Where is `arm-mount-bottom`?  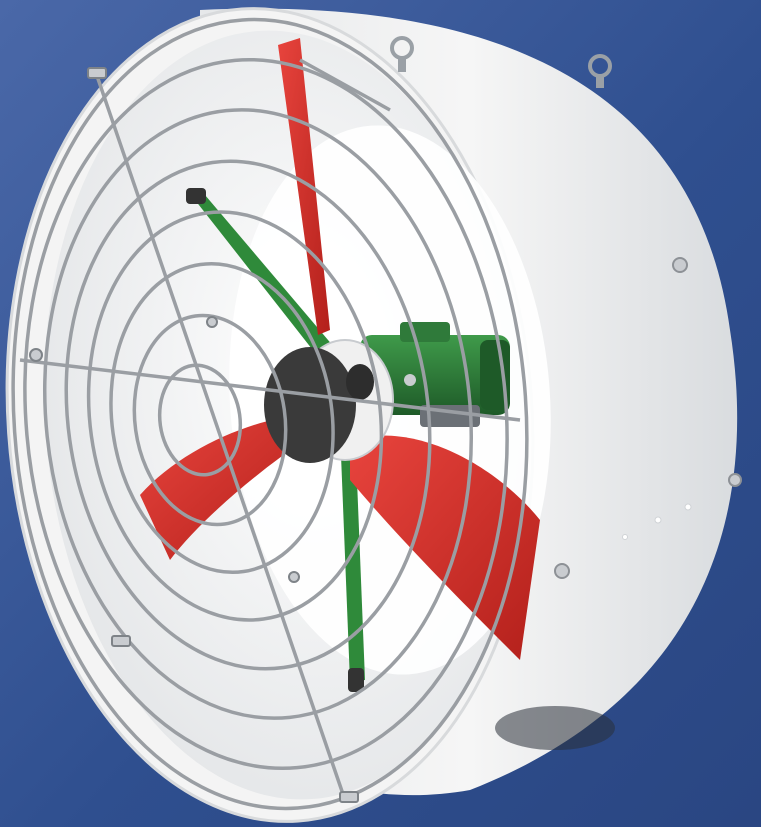 arm-mount-bottom is located at coordinates (356, 680).